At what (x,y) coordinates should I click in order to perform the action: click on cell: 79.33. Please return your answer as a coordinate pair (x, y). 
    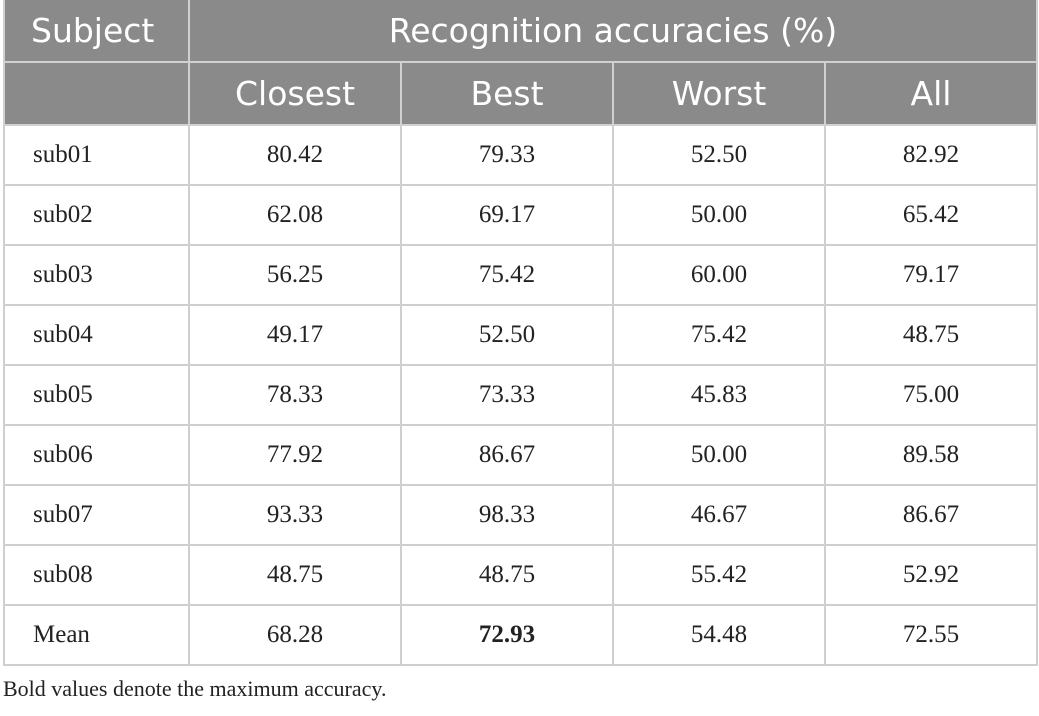
    Looking at the image, I should click on (507, 155).